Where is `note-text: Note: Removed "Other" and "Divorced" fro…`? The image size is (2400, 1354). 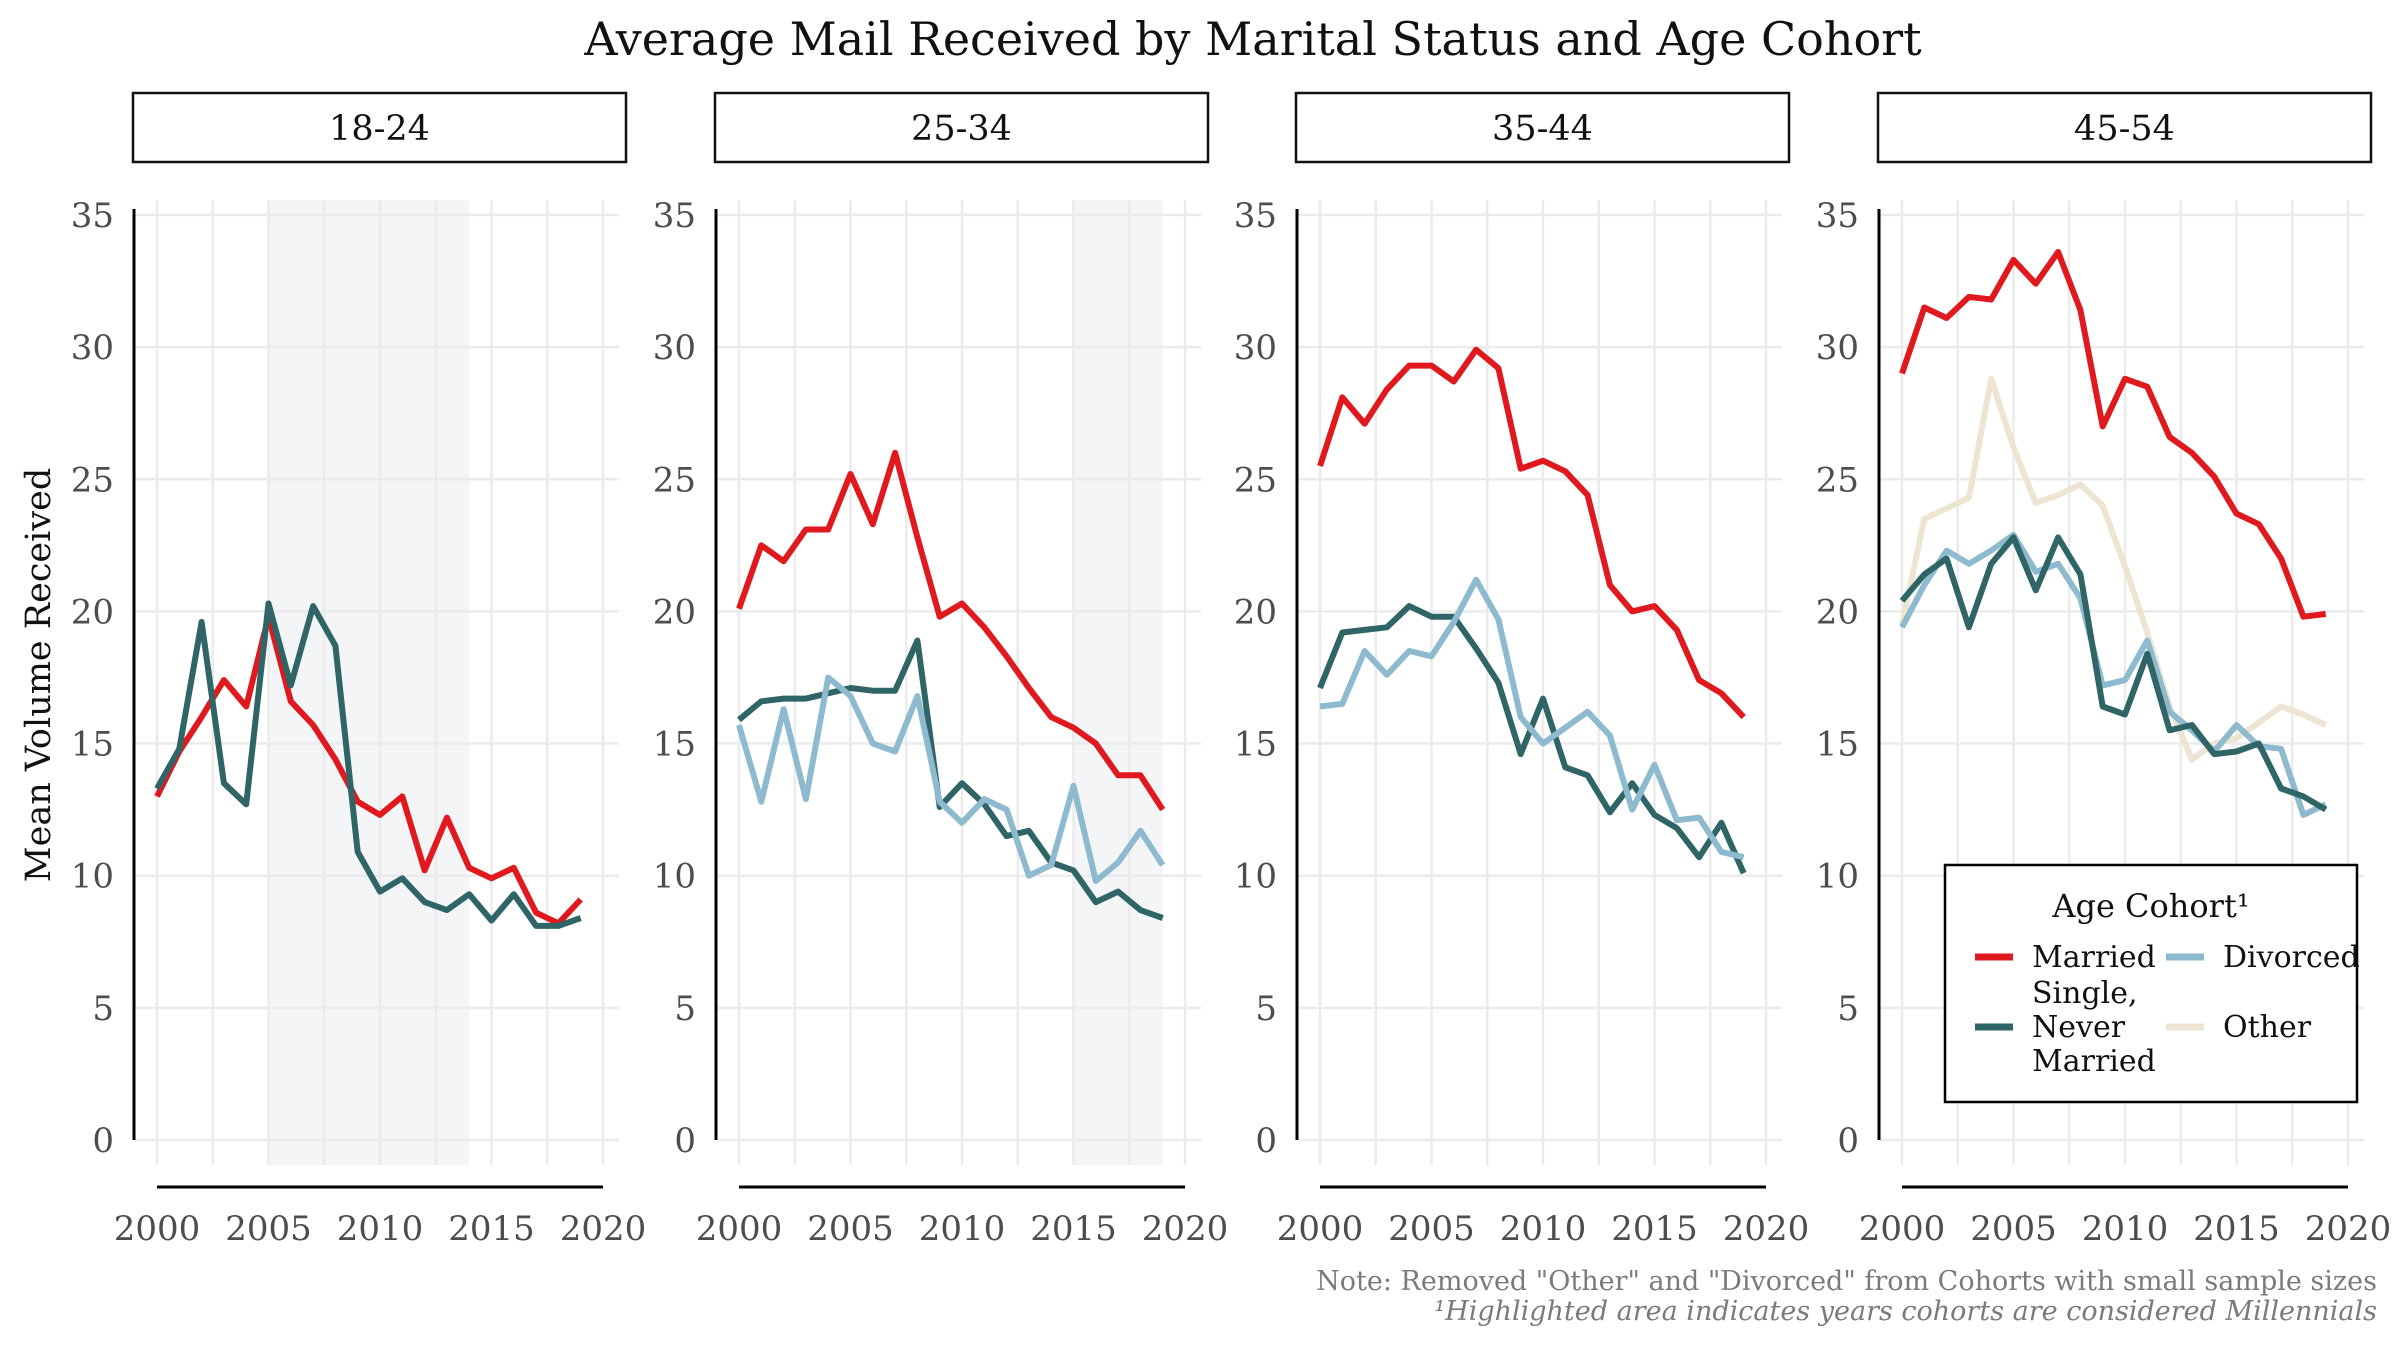
note-text: Note: Removed "Other" and "Divorced" fro… is located at coordinates (1846, 1281).